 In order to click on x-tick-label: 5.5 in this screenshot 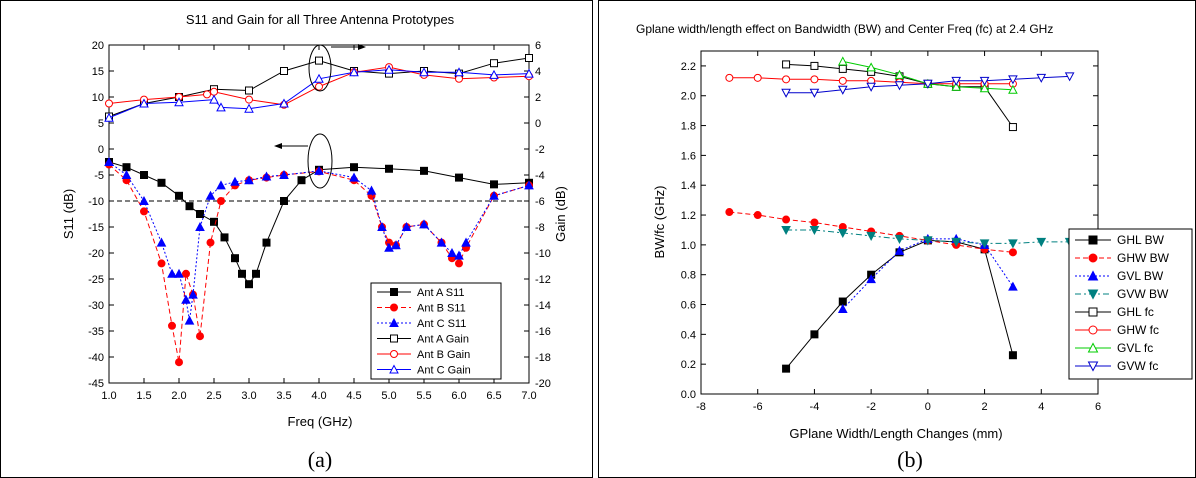, I will do `click(423, 396)`.